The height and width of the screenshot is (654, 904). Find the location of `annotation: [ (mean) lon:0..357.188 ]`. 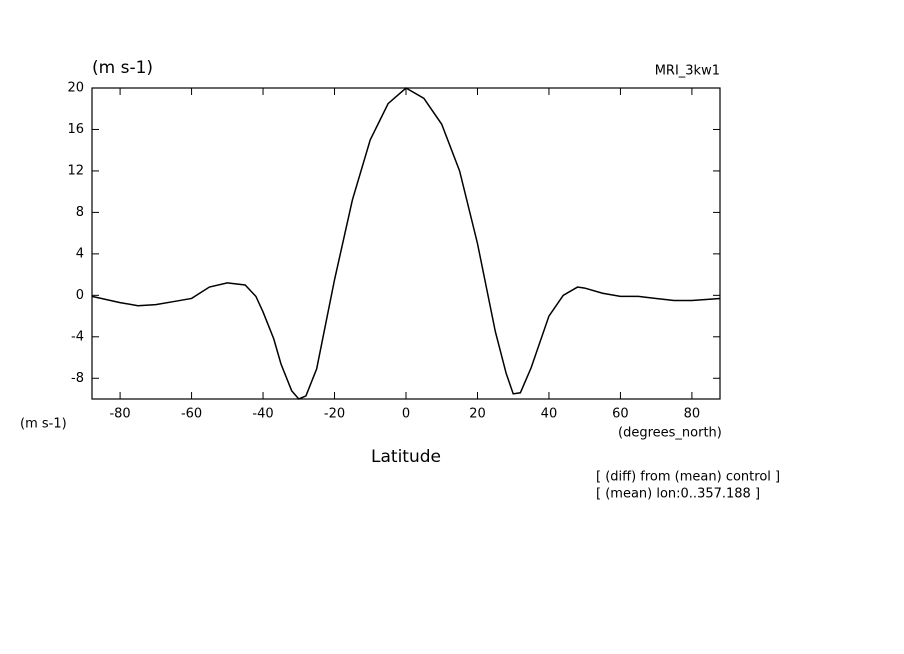

annotation: [ (mean) lon:0..357.188 ] is located at coordinates (678, 494).